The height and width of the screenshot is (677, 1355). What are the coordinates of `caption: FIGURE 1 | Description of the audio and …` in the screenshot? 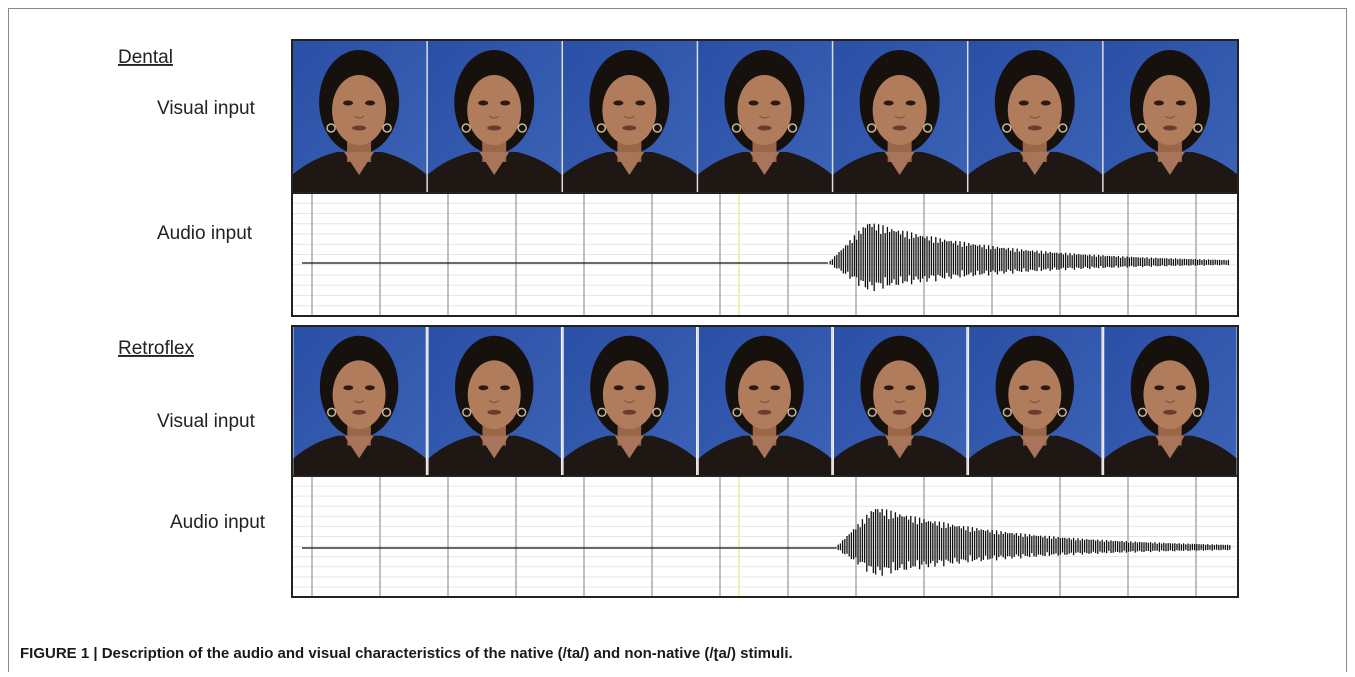 It's located at (406, 653).